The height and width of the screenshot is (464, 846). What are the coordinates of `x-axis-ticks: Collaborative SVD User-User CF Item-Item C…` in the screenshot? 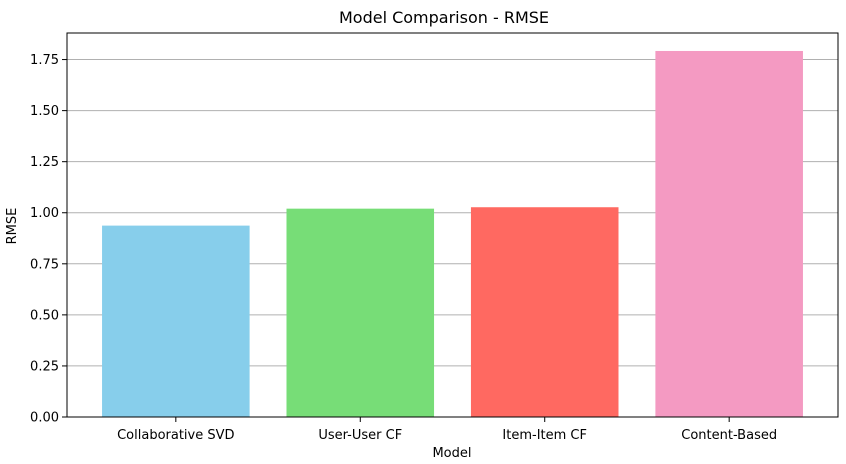 It's located at (447, 430).